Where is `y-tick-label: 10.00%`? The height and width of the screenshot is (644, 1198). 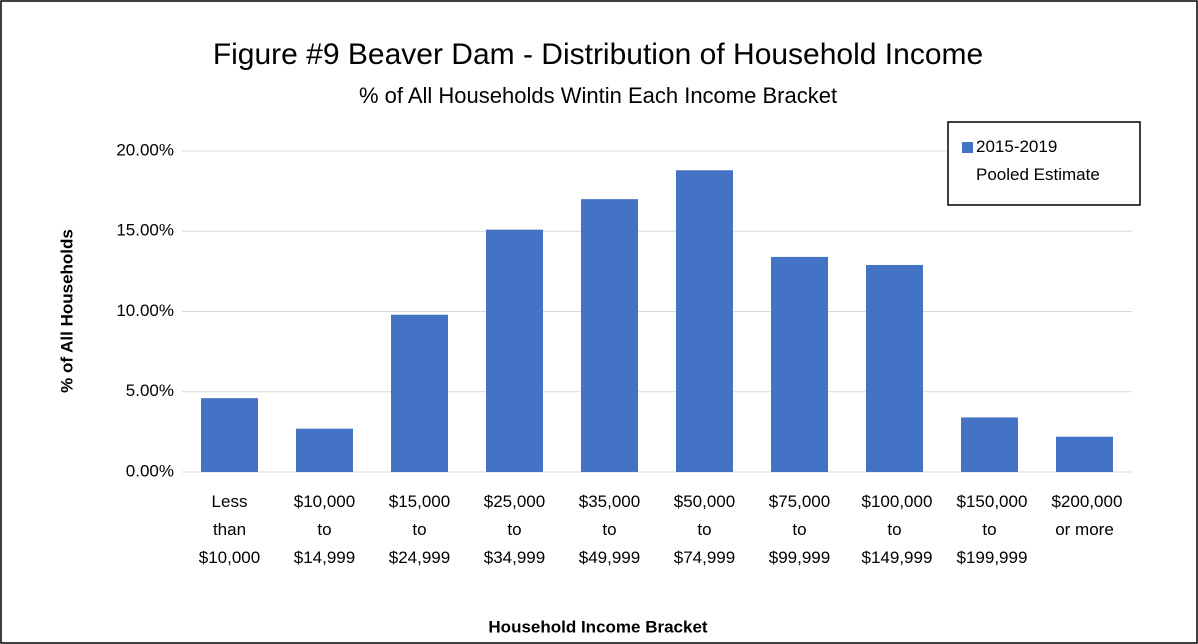
y-tick-label: 10.00% is located at coordinates (145, 310).